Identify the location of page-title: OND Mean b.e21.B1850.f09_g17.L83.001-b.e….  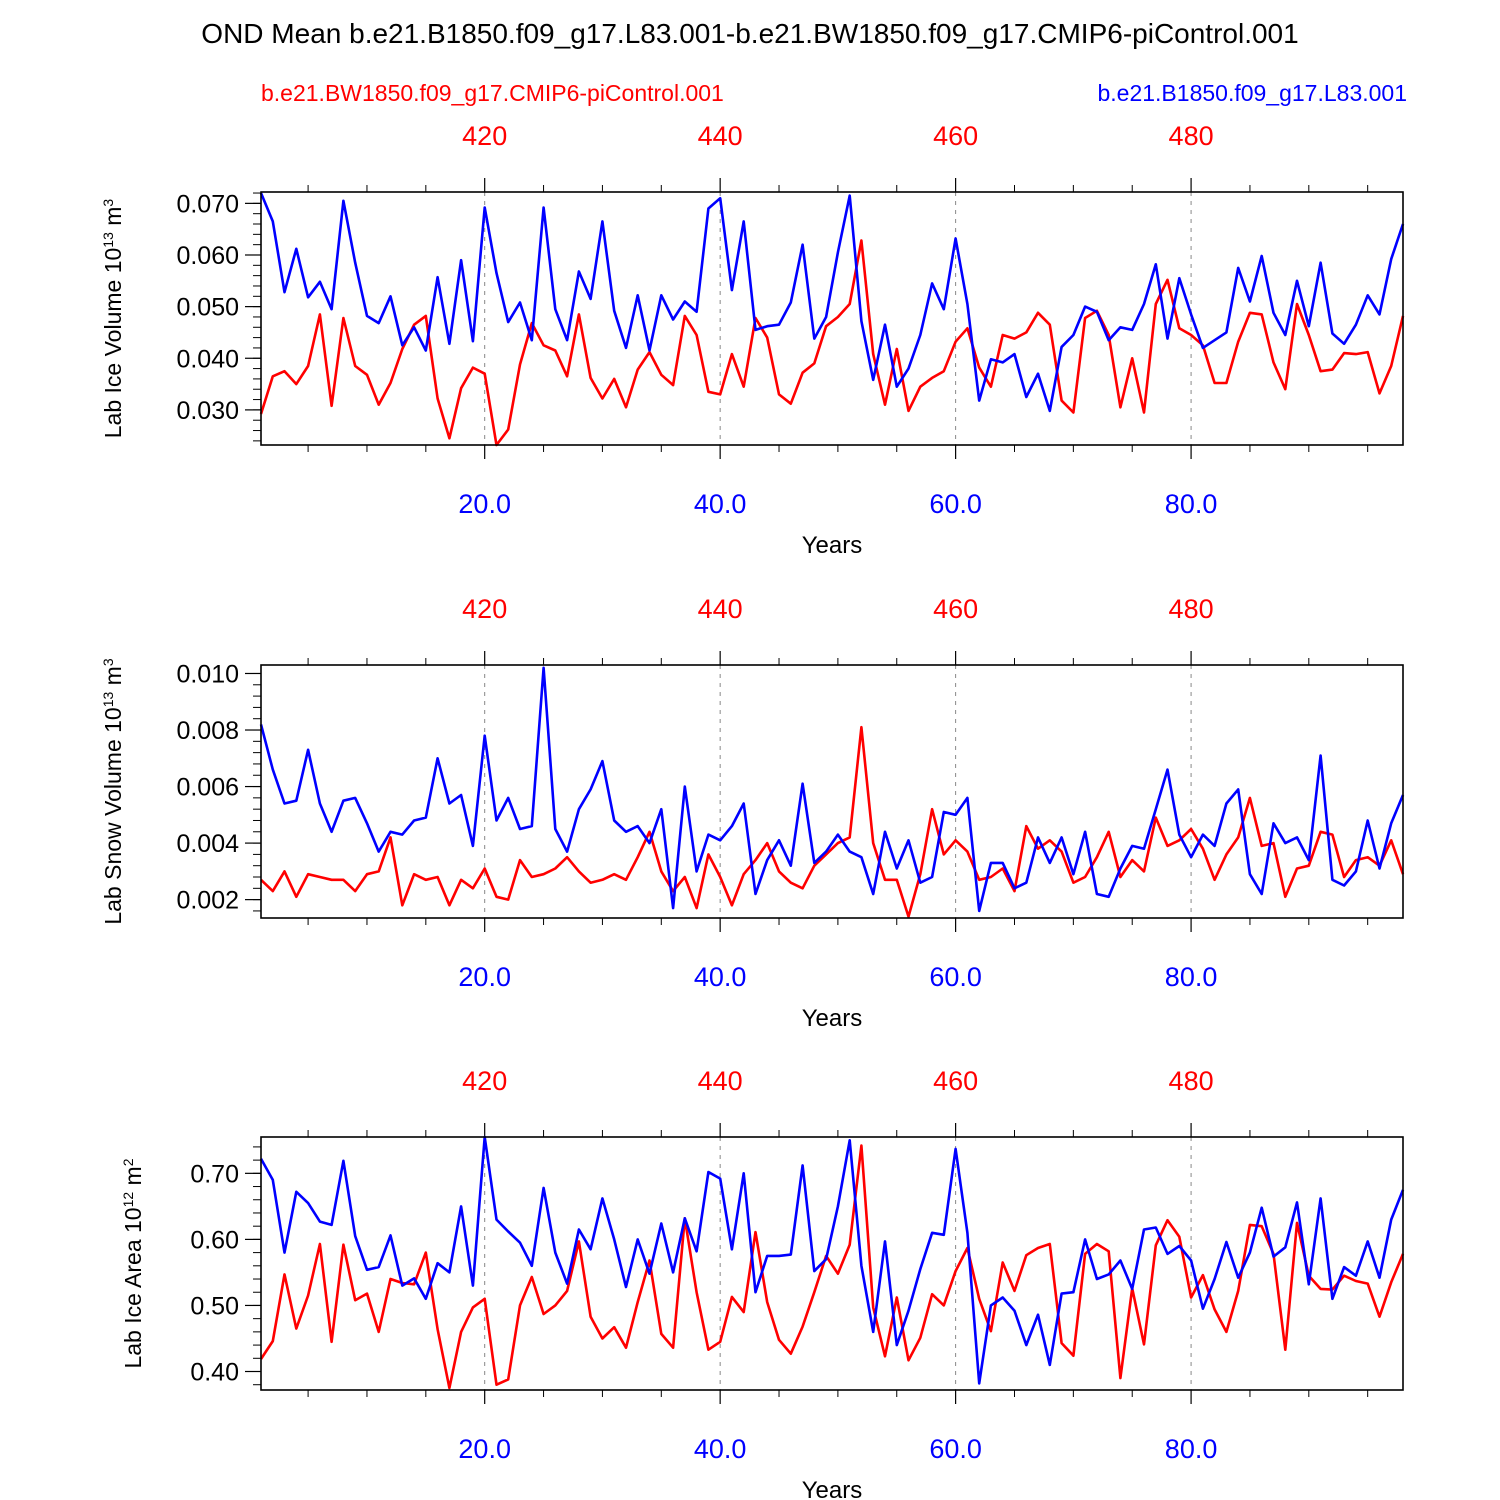
(750, 33).